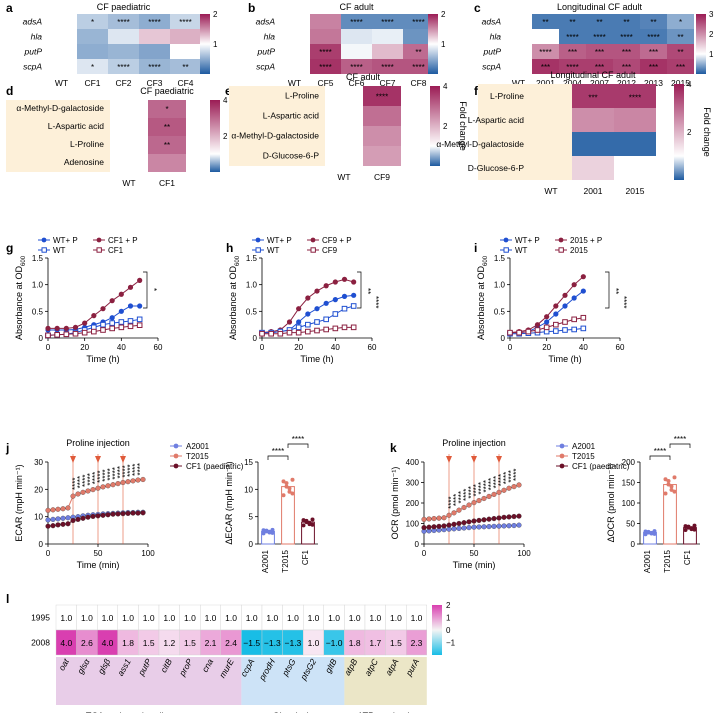 The image size is (722, 713). Describe the element at coordinates (41, 338) in the screenshot. I see `y-tick-label: 0` at that location.